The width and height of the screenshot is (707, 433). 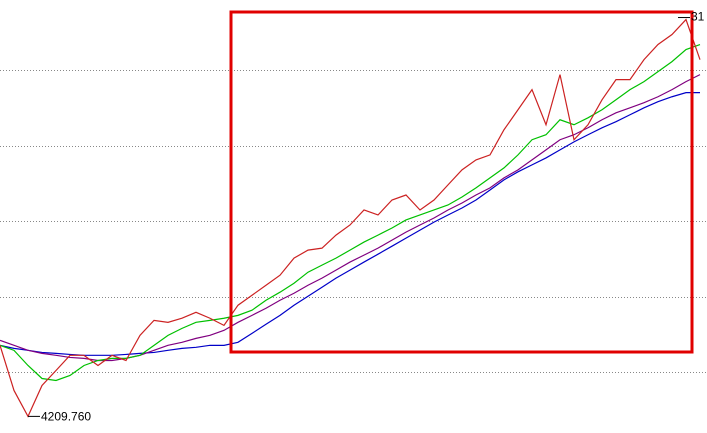 I want to click on low-label: 4209.760, so click(x=66, y=417).